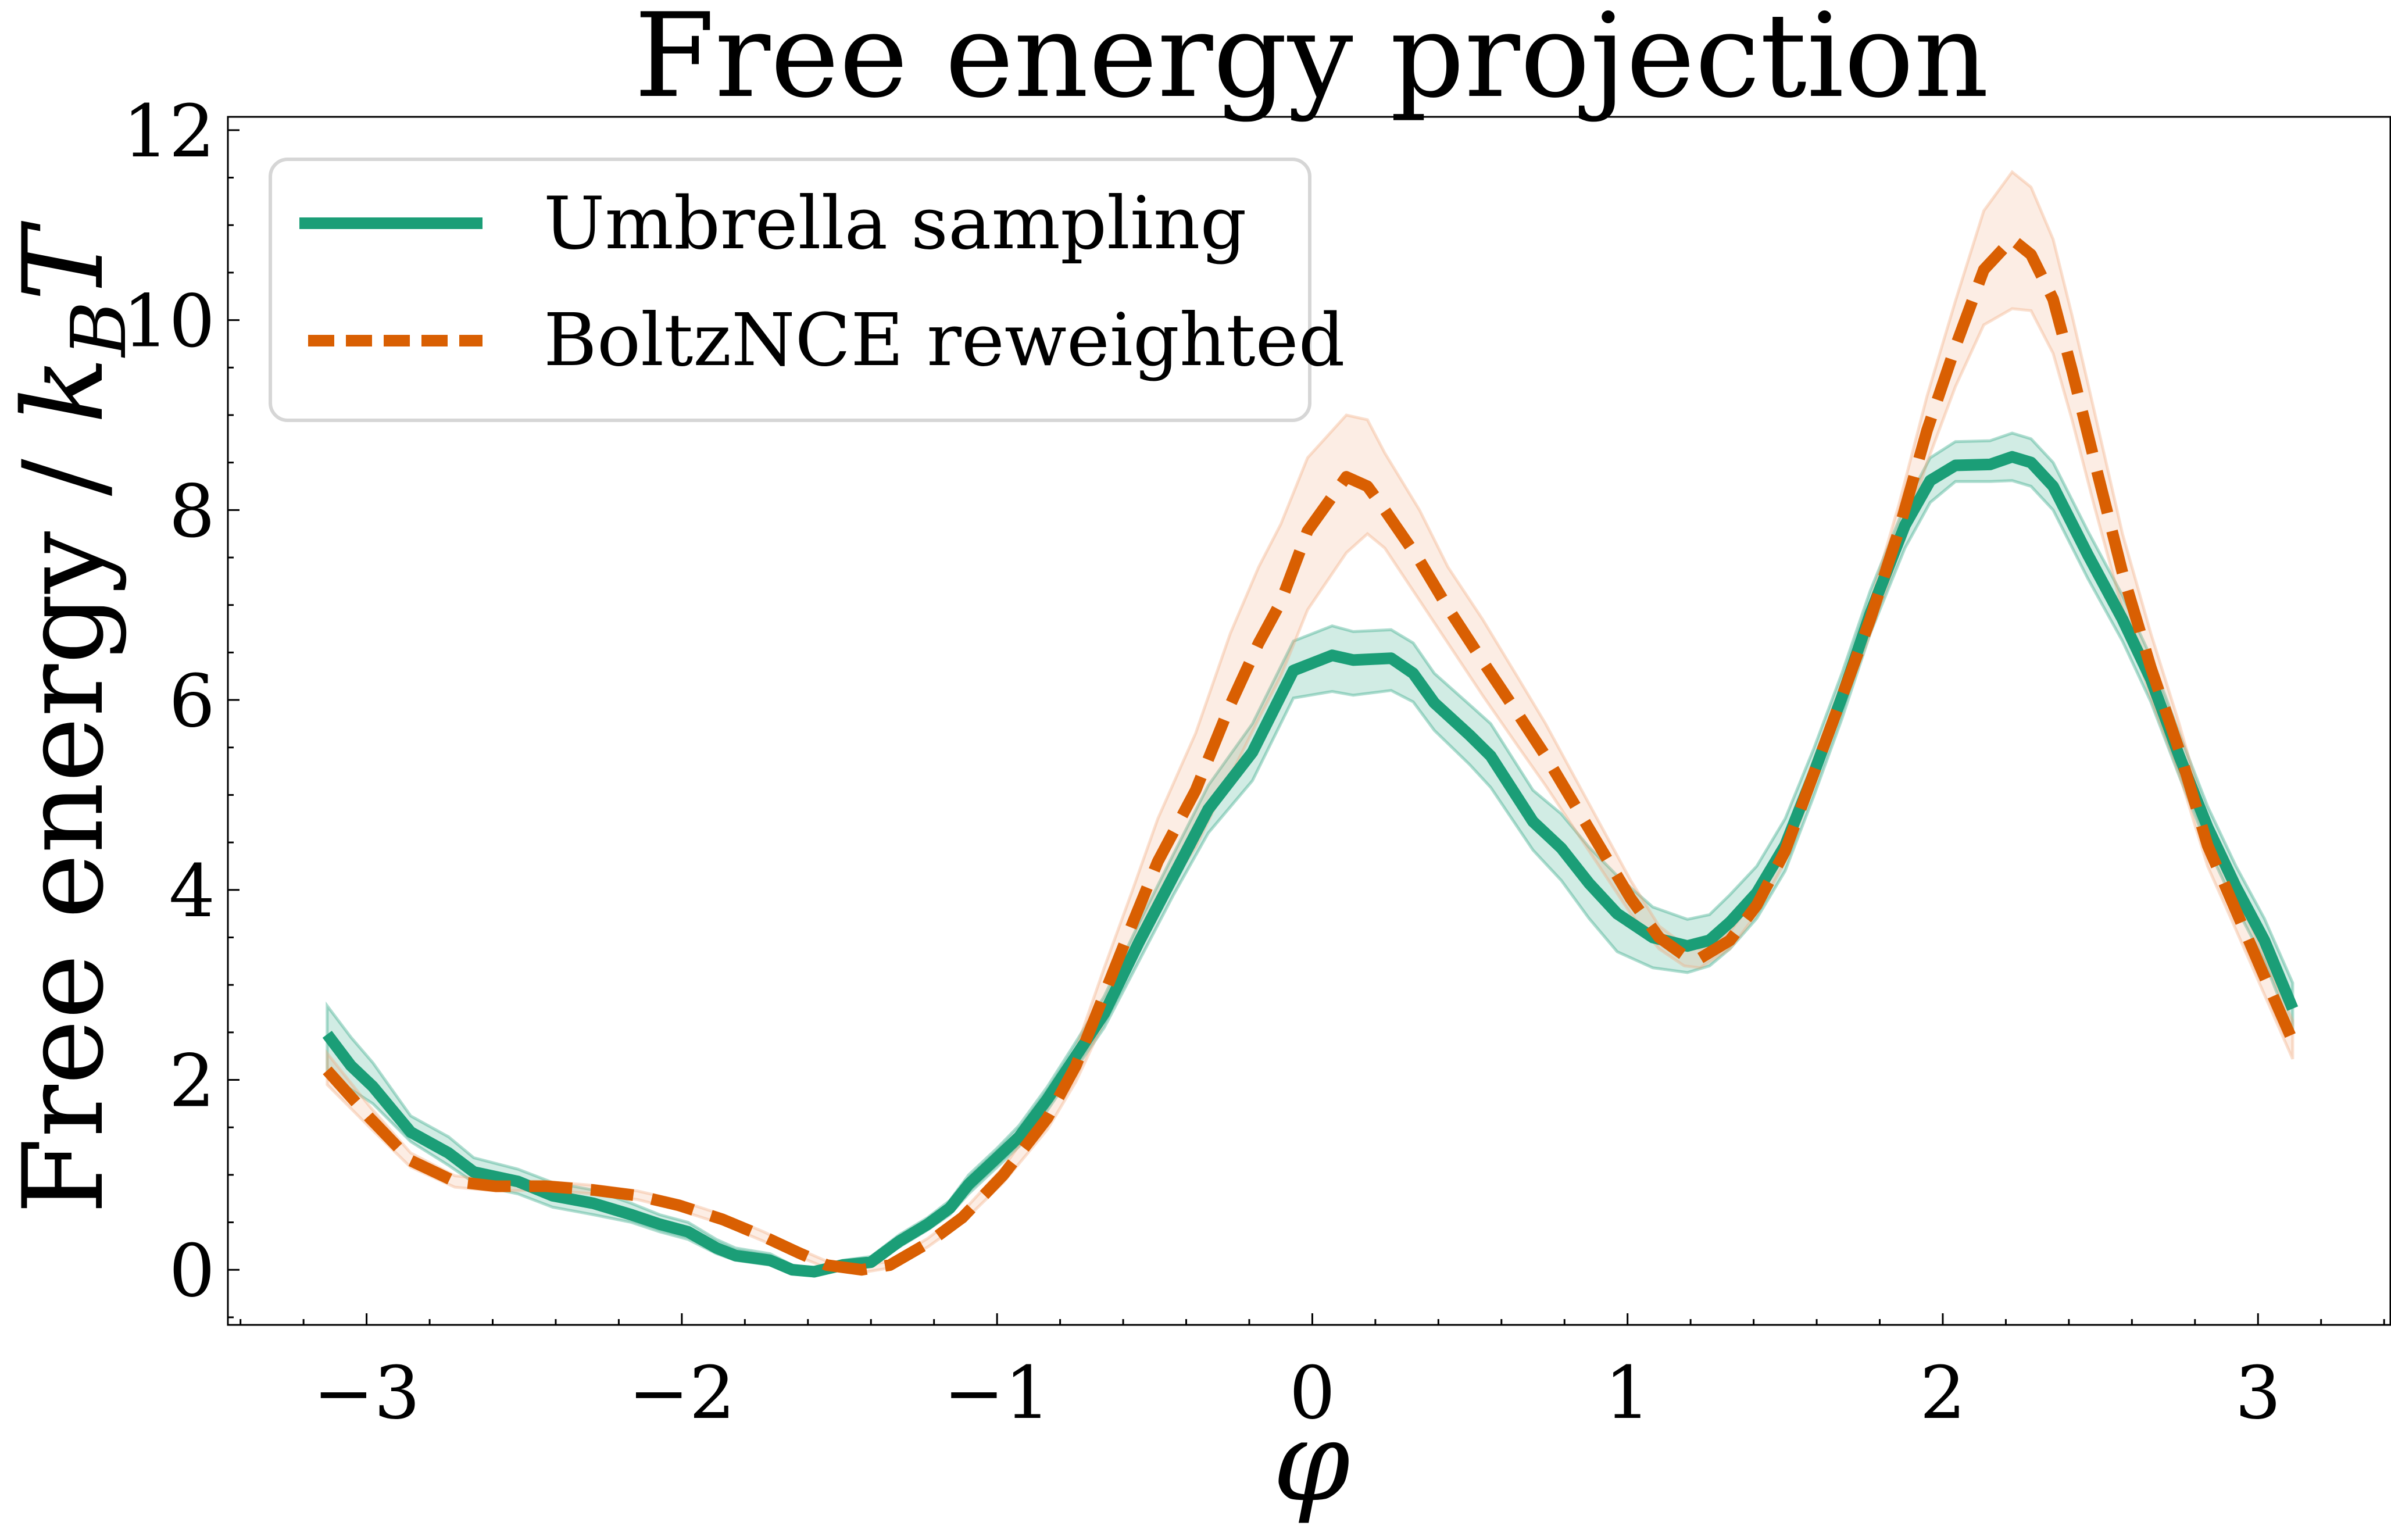 Image resolution: width=2391 pixels, height=1540 pixels. What do you see at coordinates (169, 132) in the screenshot?
I see `y-tick-label: 12` at bounding box center [169, 132].